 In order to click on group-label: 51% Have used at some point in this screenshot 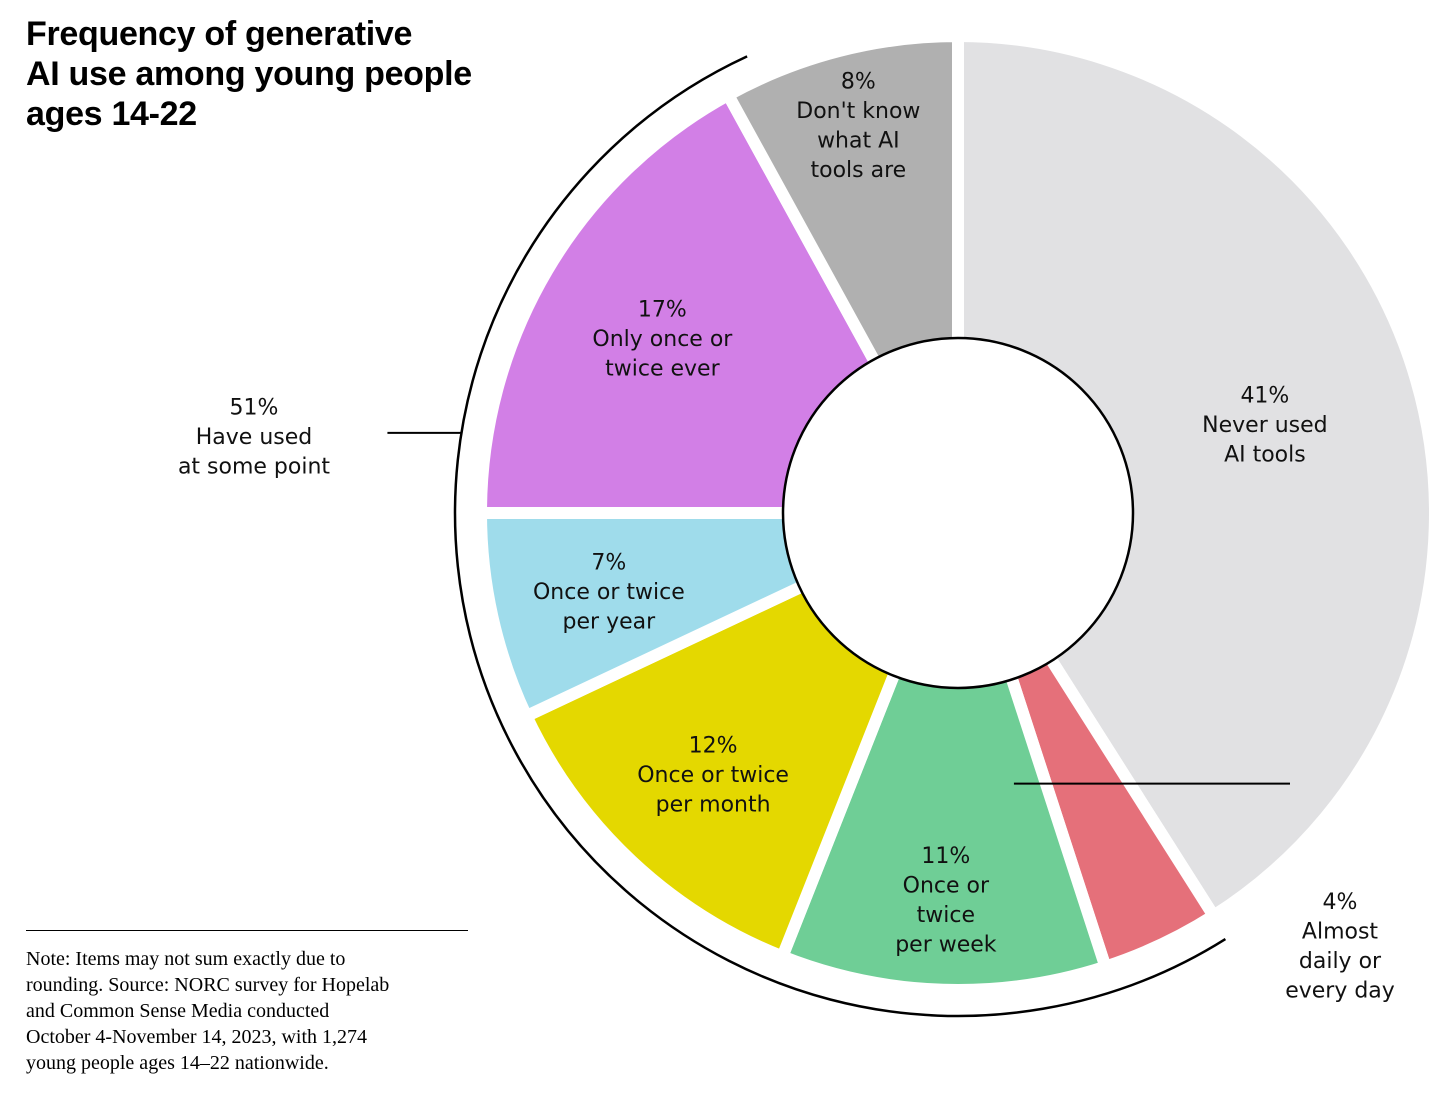, I will do `click(254, 437)`.